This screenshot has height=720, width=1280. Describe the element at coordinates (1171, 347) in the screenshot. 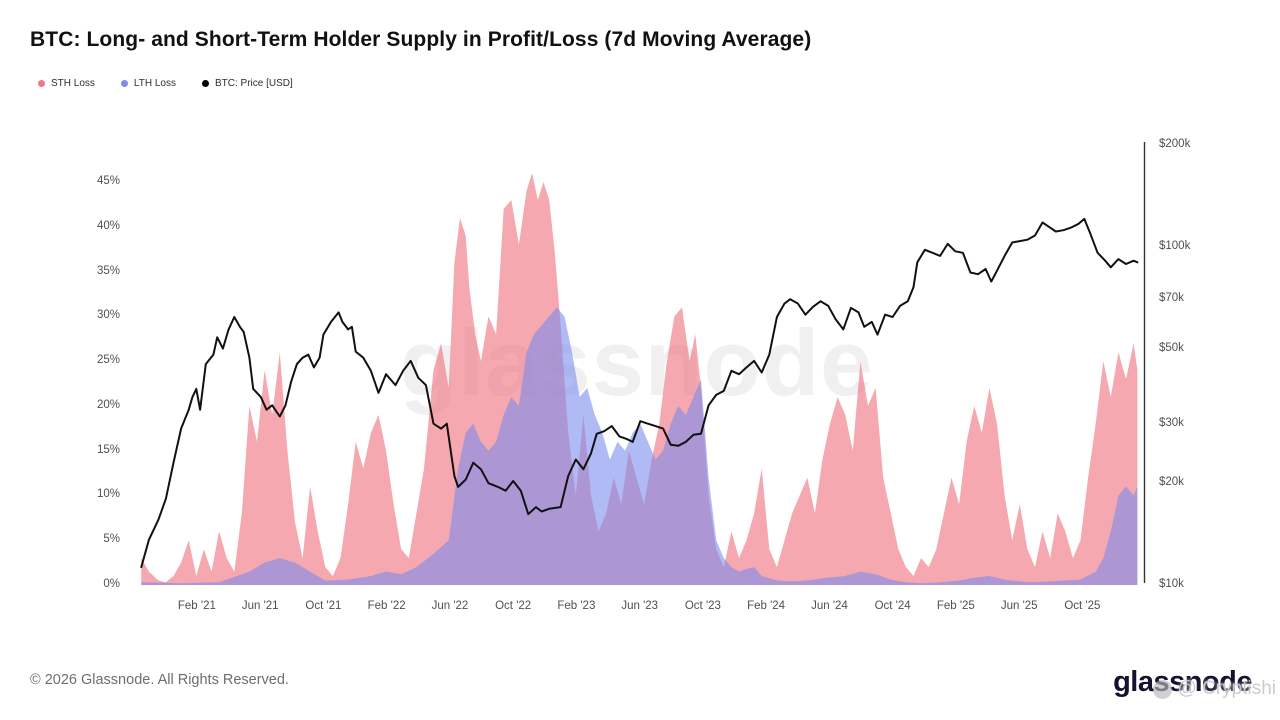

I see `y-axis-right-tick: $50k` at that location.